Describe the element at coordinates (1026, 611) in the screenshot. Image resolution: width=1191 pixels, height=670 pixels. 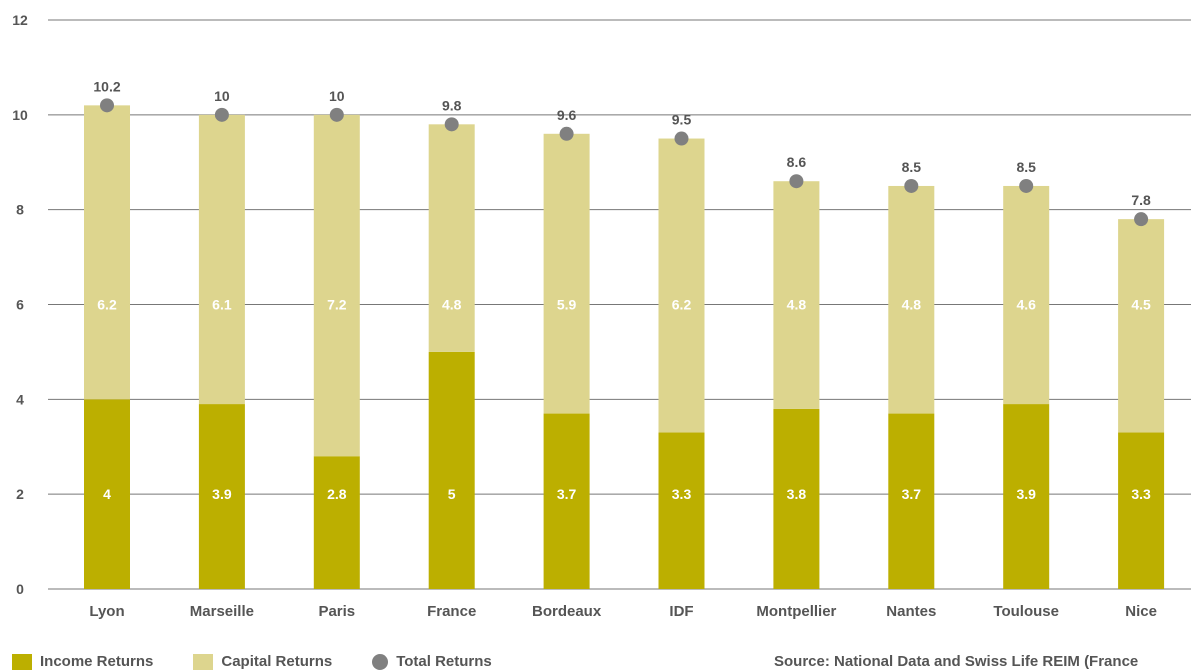
I see `category-label: Toulouse` at that location.